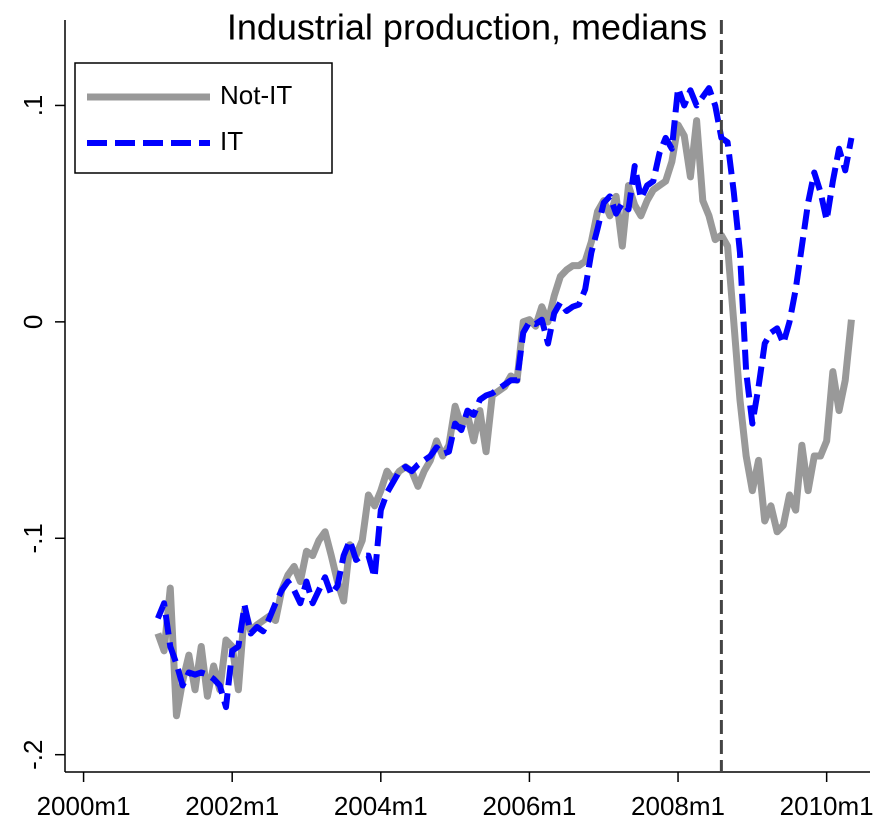 The width and height of the screenshot is (887, 833). What do you see at coordinates (33, 106) in the screenshot?
I see `y-tick-label: .1` at bounding box center [33, 106].